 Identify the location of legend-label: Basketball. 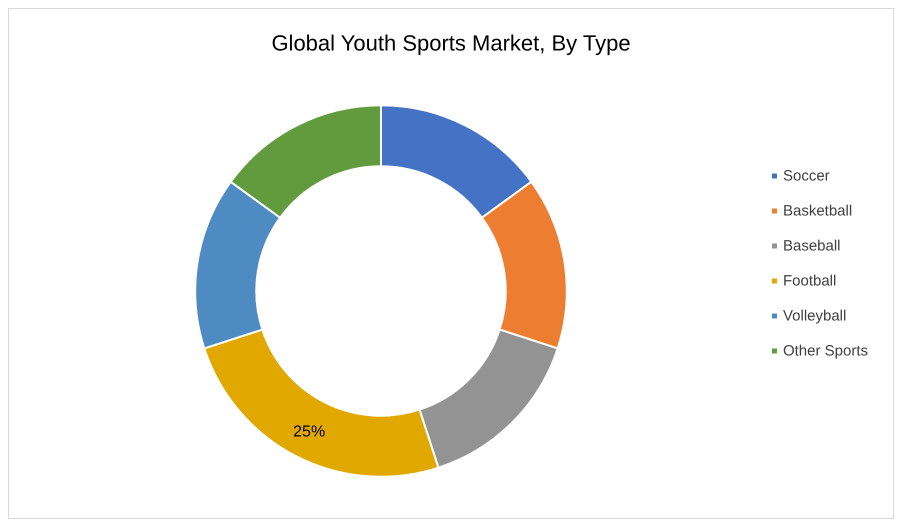
(817, 211).